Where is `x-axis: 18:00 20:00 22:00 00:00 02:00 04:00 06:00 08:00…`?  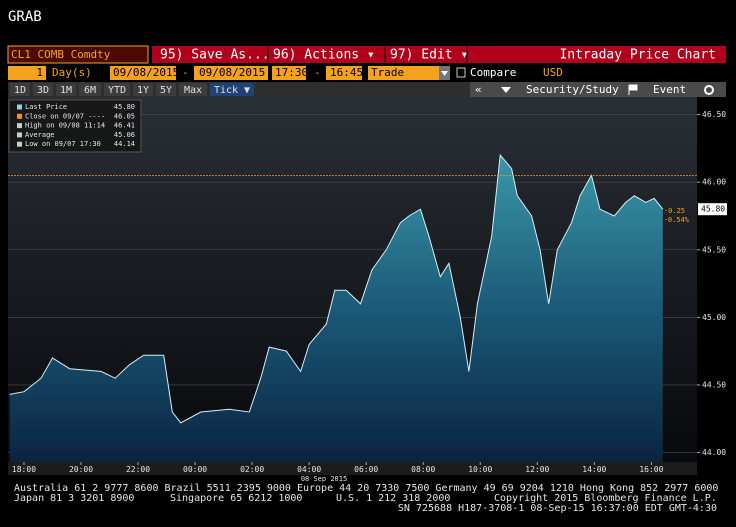 x-axis: 18:00 20:00 22:00 00:00 02:00 04:00 06:00 08:00… is located at coordinates (338, 468).